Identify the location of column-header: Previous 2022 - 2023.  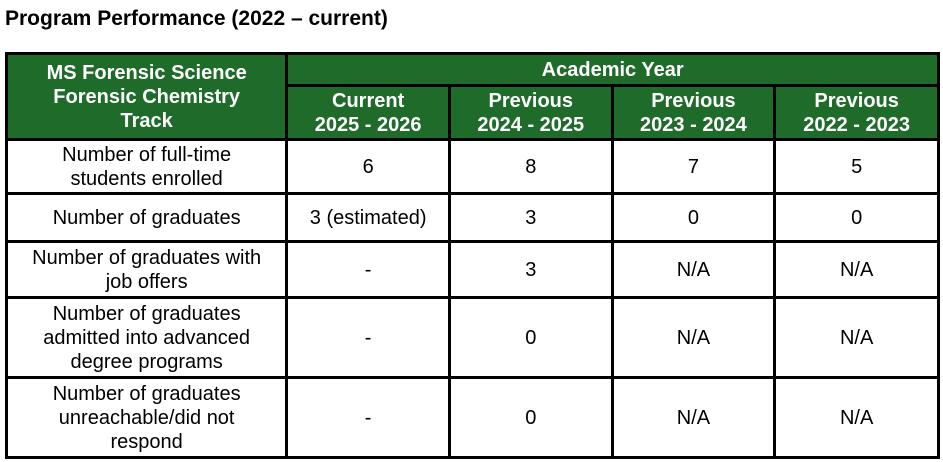
(856, 112).